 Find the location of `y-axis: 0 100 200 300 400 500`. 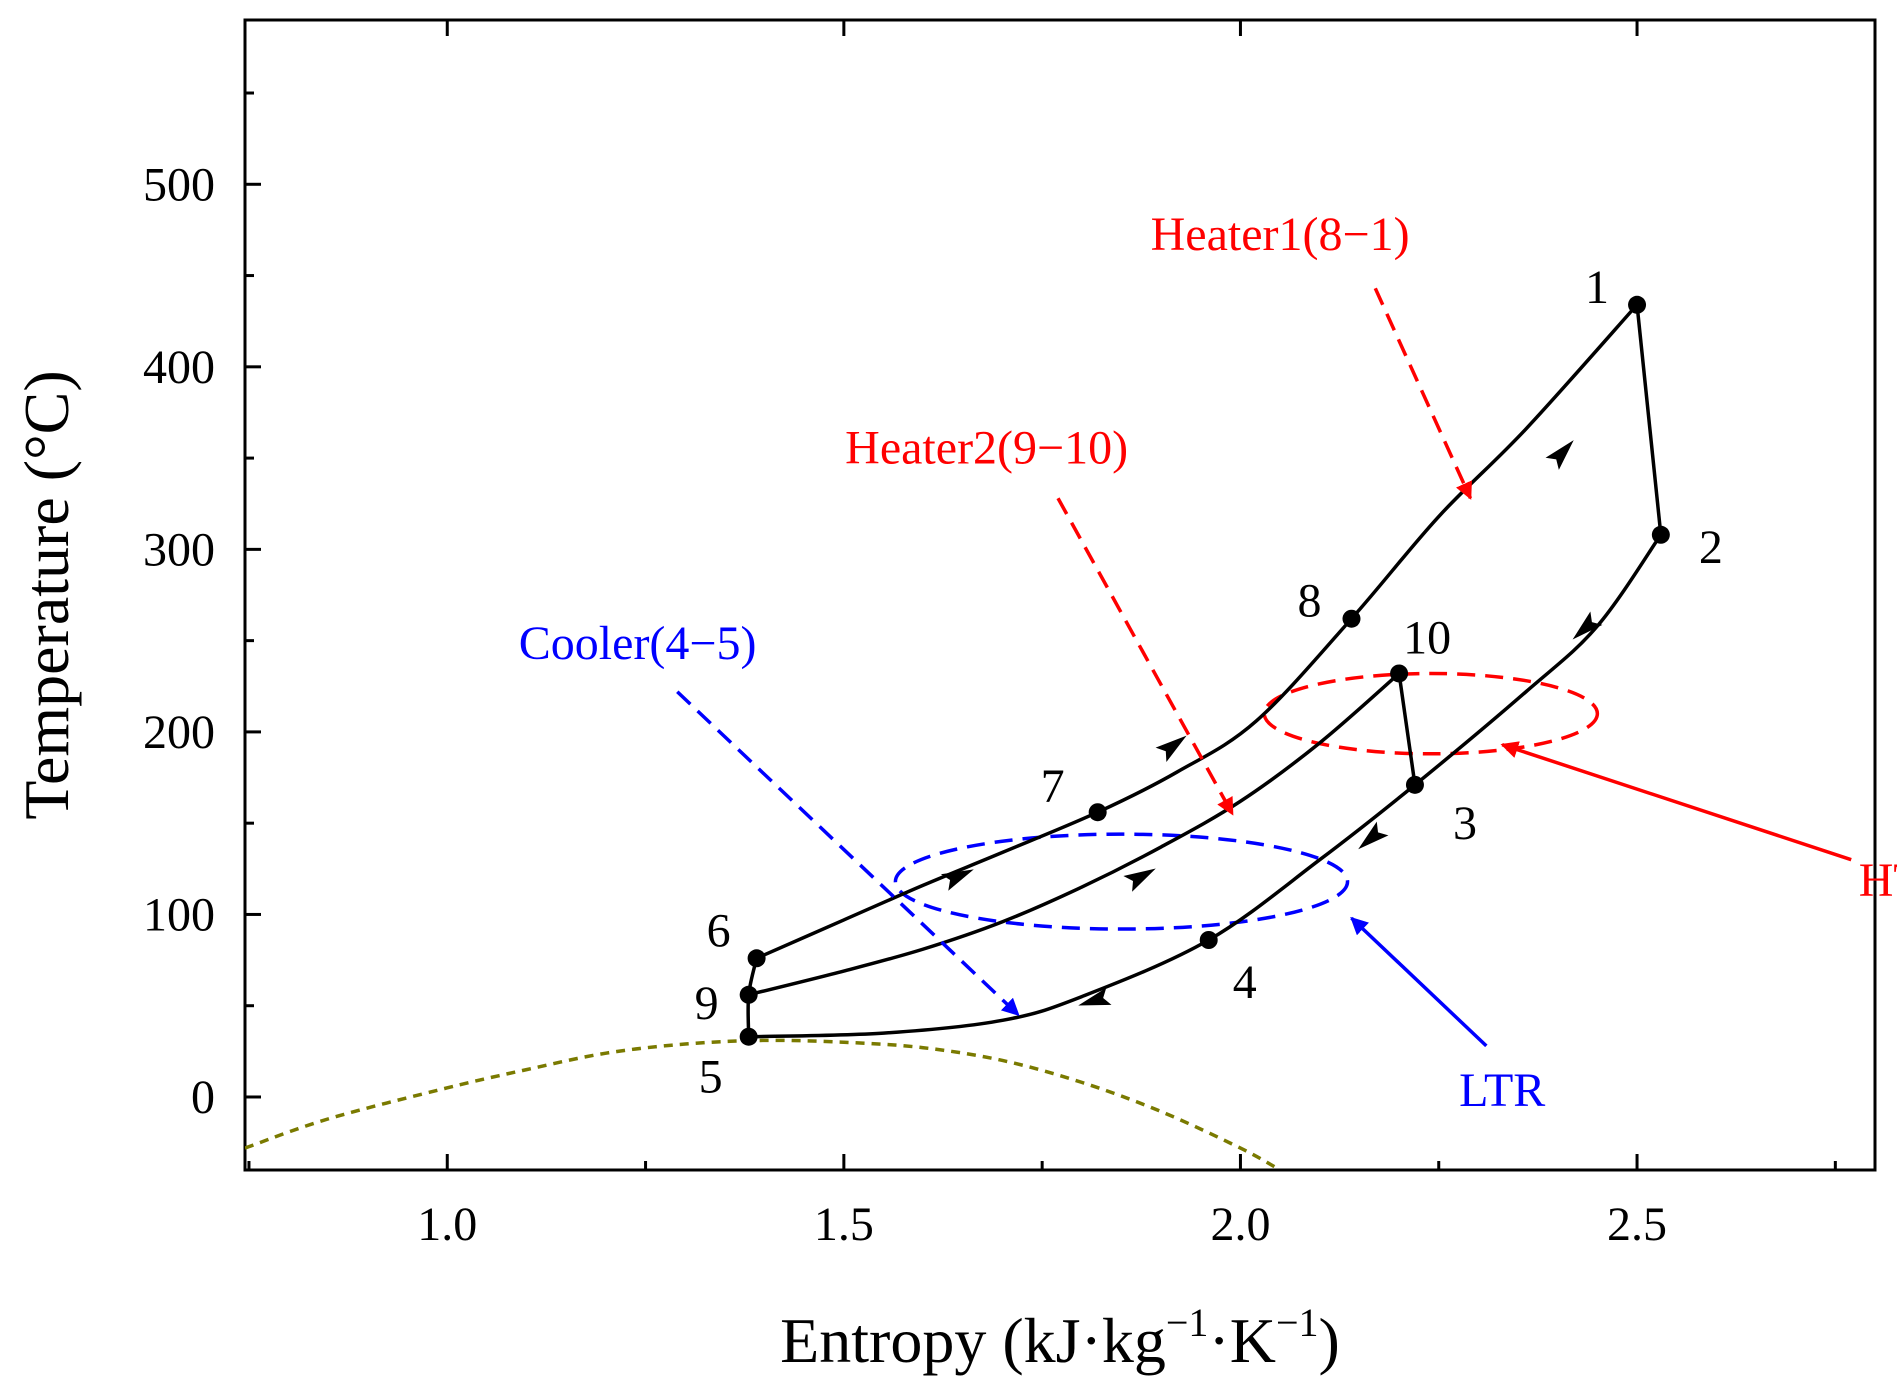

y-axis: 0 100 200 300 400 500 is located at coordinates (202, 607).